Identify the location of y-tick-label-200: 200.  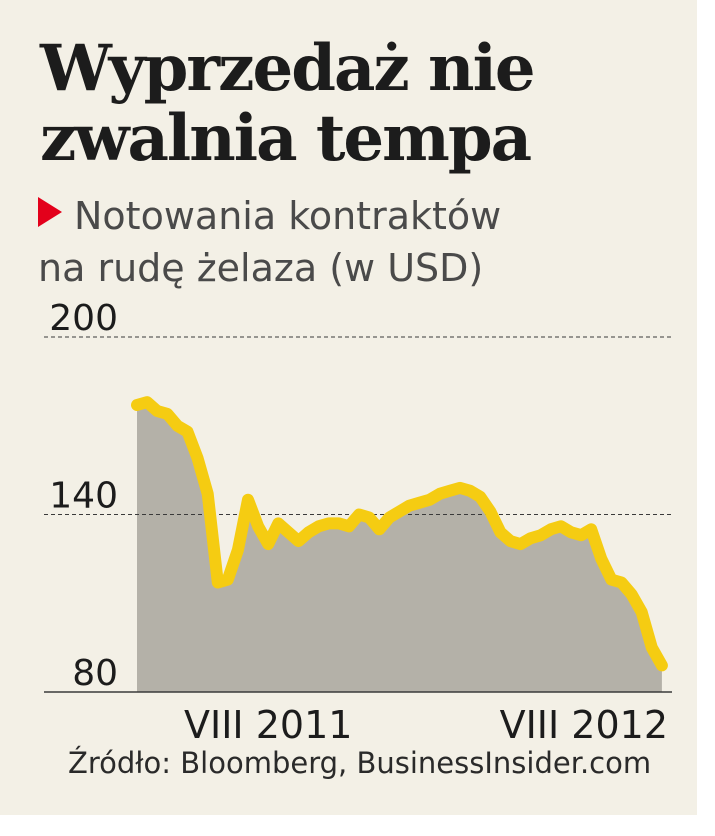
(83, 318).